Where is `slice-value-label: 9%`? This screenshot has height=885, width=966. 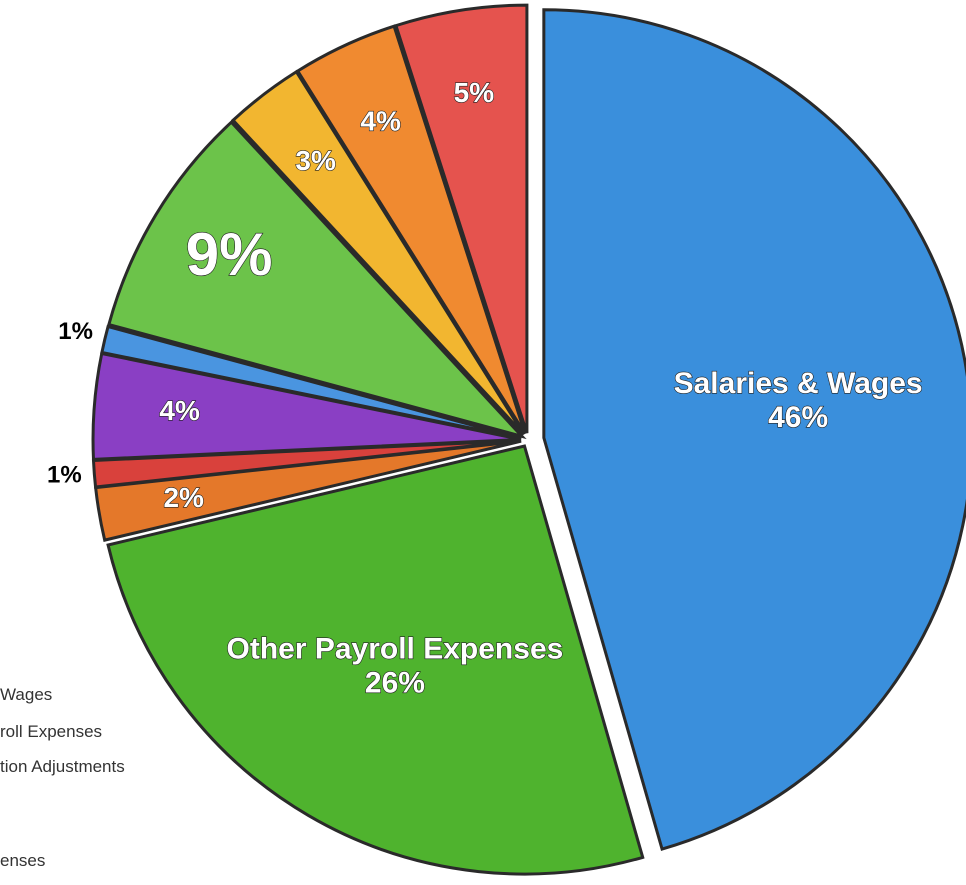 slice-value-label: 9% is located at coordinates (229, 254).